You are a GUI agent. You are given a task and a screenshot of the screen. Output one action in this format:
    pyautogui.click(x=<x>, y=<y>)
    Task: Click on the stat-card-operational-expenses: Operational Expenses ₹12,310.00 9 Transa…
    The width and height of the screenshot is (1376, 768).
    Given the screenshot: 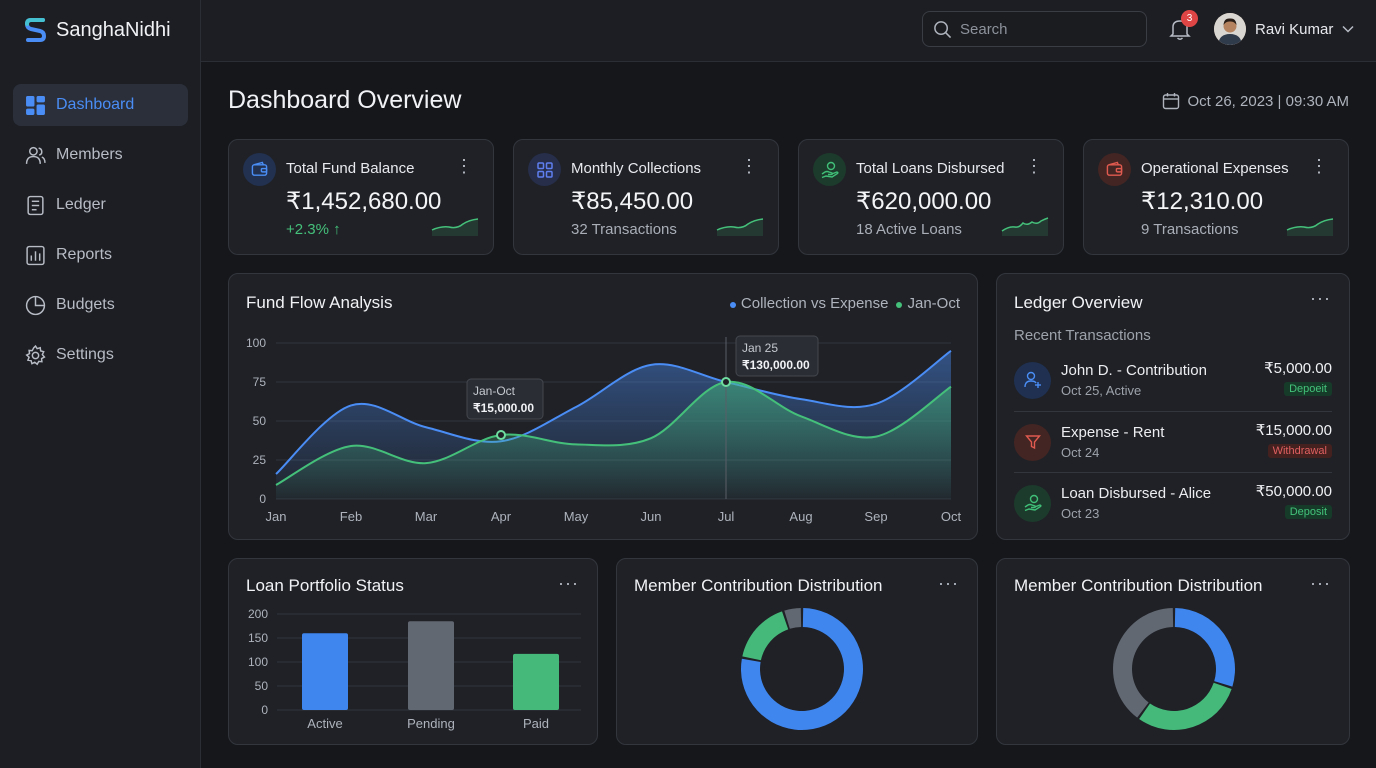 What is the action you would take?
    pyautogui.click(x=1216, y=197)
    